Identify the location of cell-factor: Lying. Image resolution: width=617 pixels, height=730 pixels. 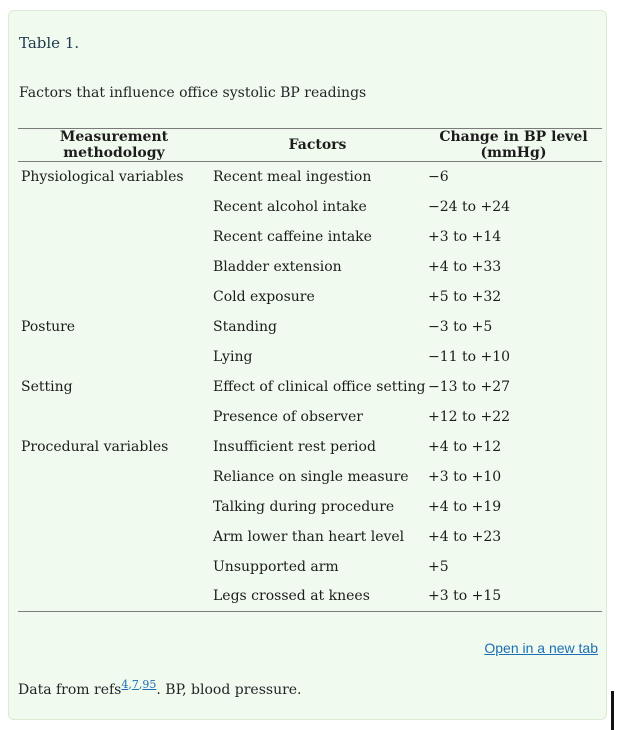
(233, 356).